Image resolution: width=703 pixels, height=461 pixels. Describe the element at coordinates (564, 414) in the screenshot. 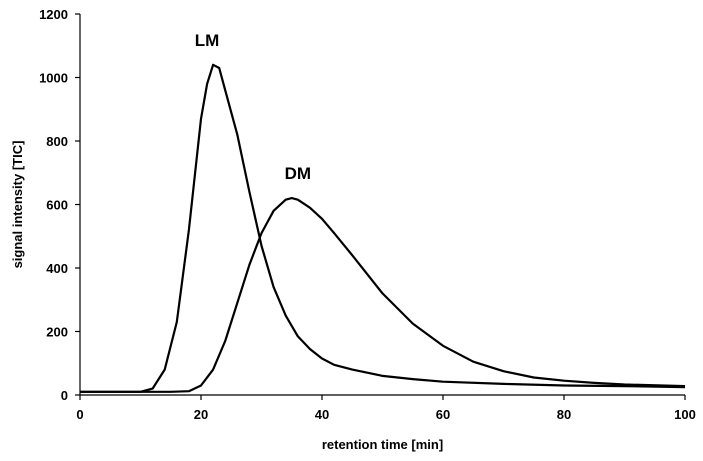

I see `x-tick-label: 80` at that location.